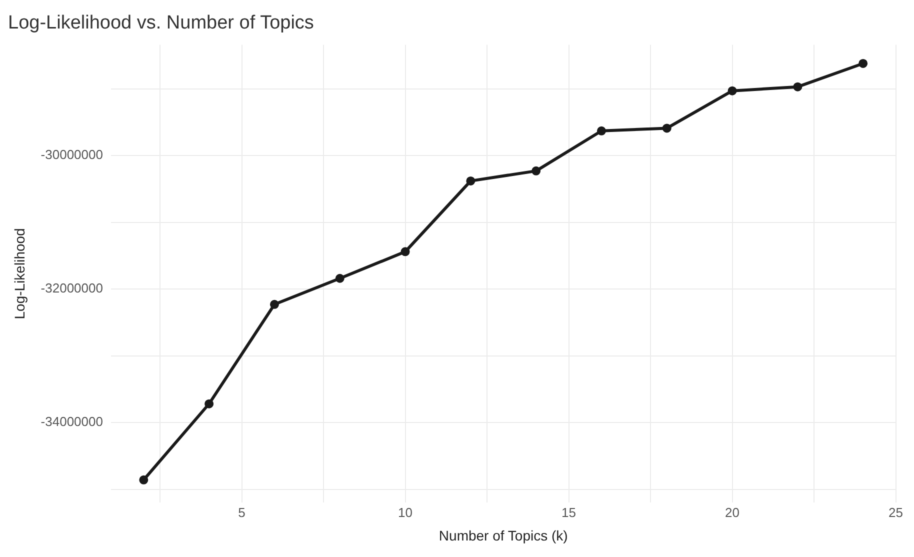 The width and height of the screenshot is (914, 557). I want to click on x-axis-title: Number of Topics (k), so click(503, 535).